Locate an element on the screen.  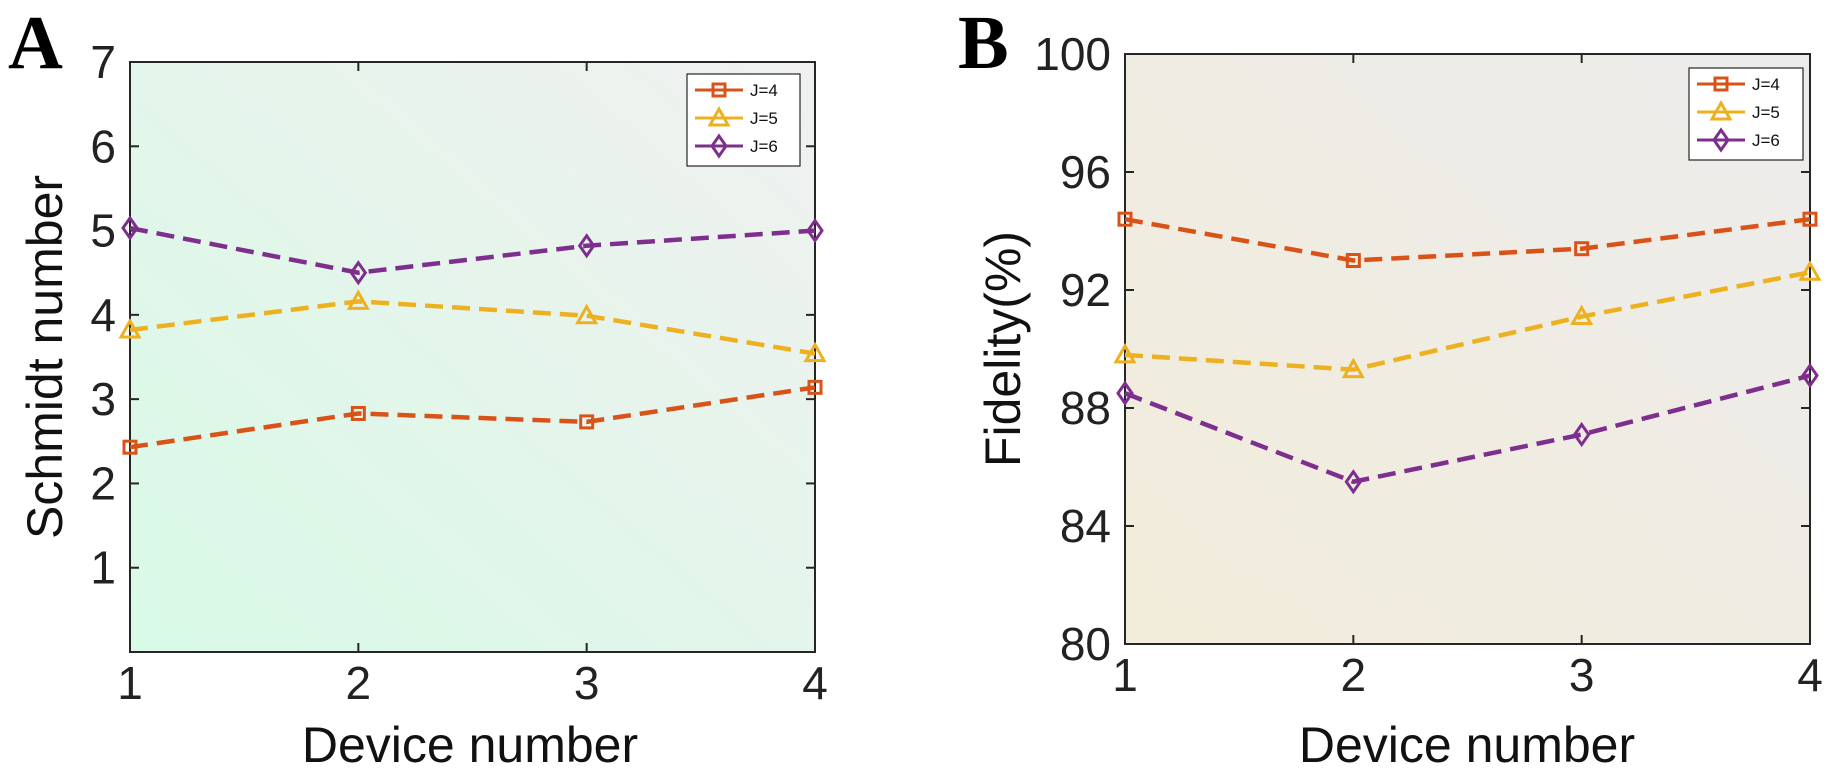
legend-b: J=4 J=5 J=6 is located at coordinates (1746, 114).